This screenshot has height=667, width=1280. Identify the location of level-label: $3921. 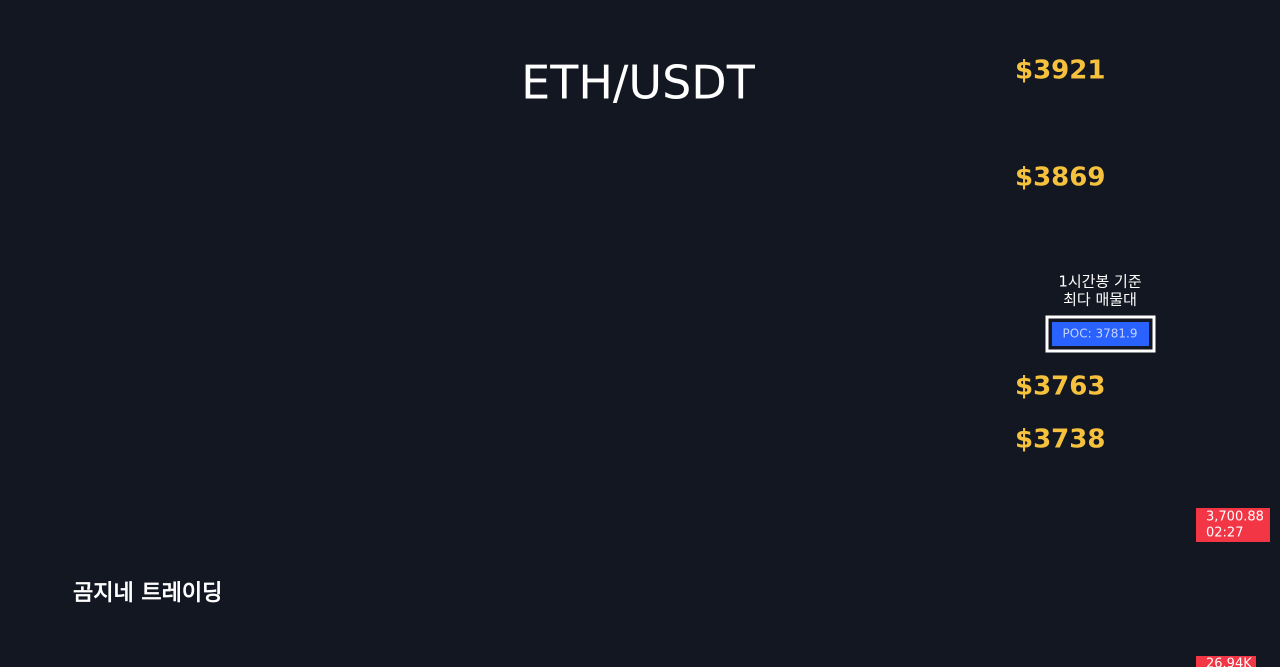
(1060, 71).